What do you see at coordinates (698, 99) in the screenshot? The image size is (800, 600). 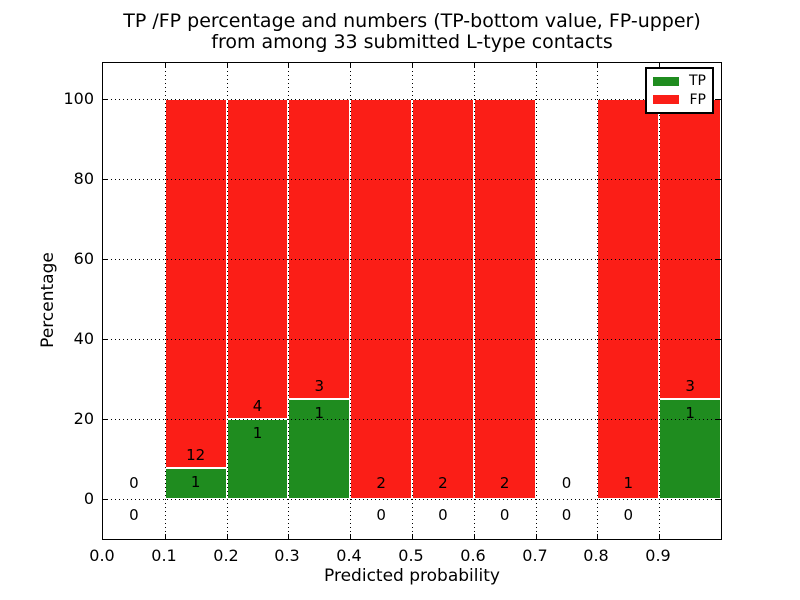 I see `legend-label-fp: FP` at bounding box center [698, 99].